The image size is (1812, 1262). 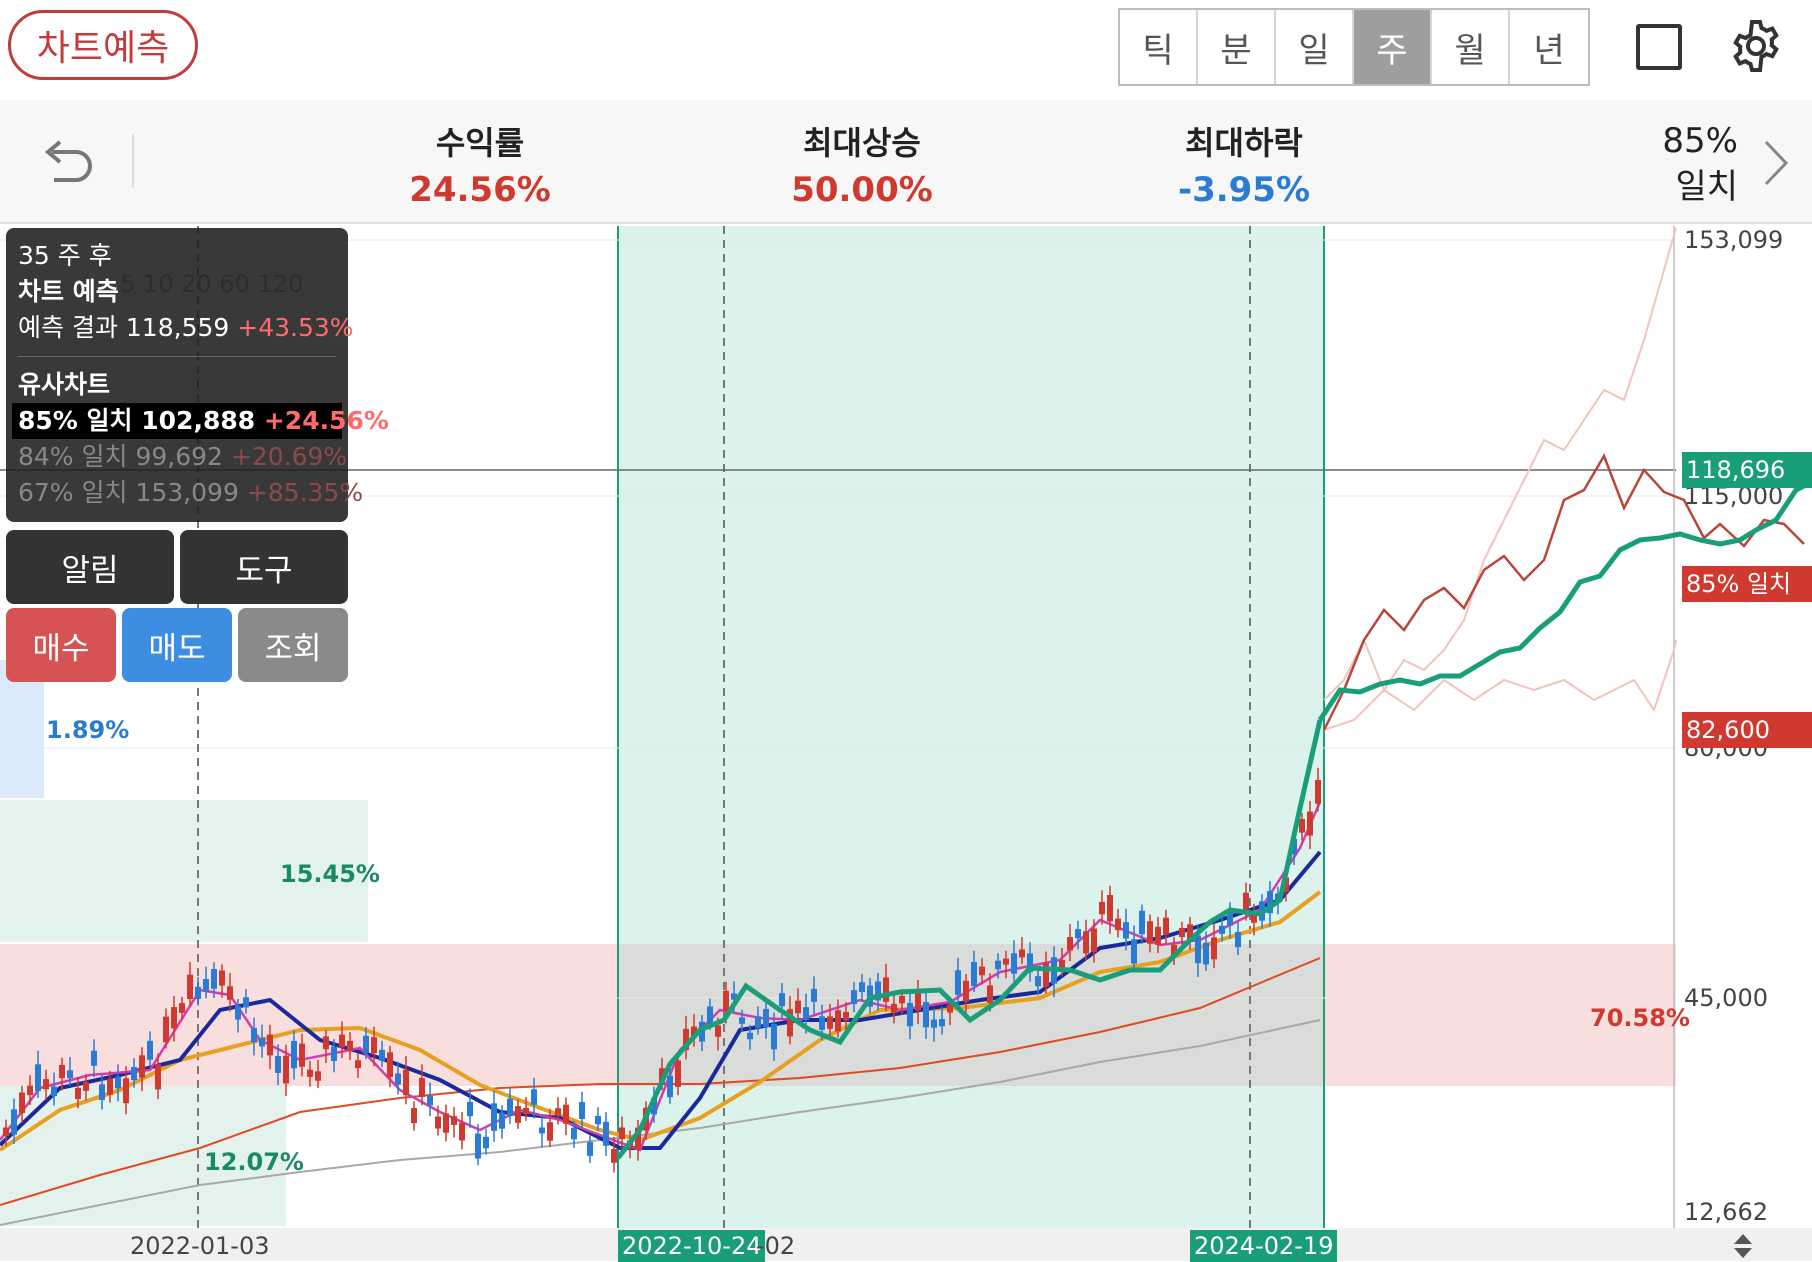 What do you see at coordinates (1659, 47) in the screenshot?
I see `fullscreen-icon` at bounding box center [1659, 47].